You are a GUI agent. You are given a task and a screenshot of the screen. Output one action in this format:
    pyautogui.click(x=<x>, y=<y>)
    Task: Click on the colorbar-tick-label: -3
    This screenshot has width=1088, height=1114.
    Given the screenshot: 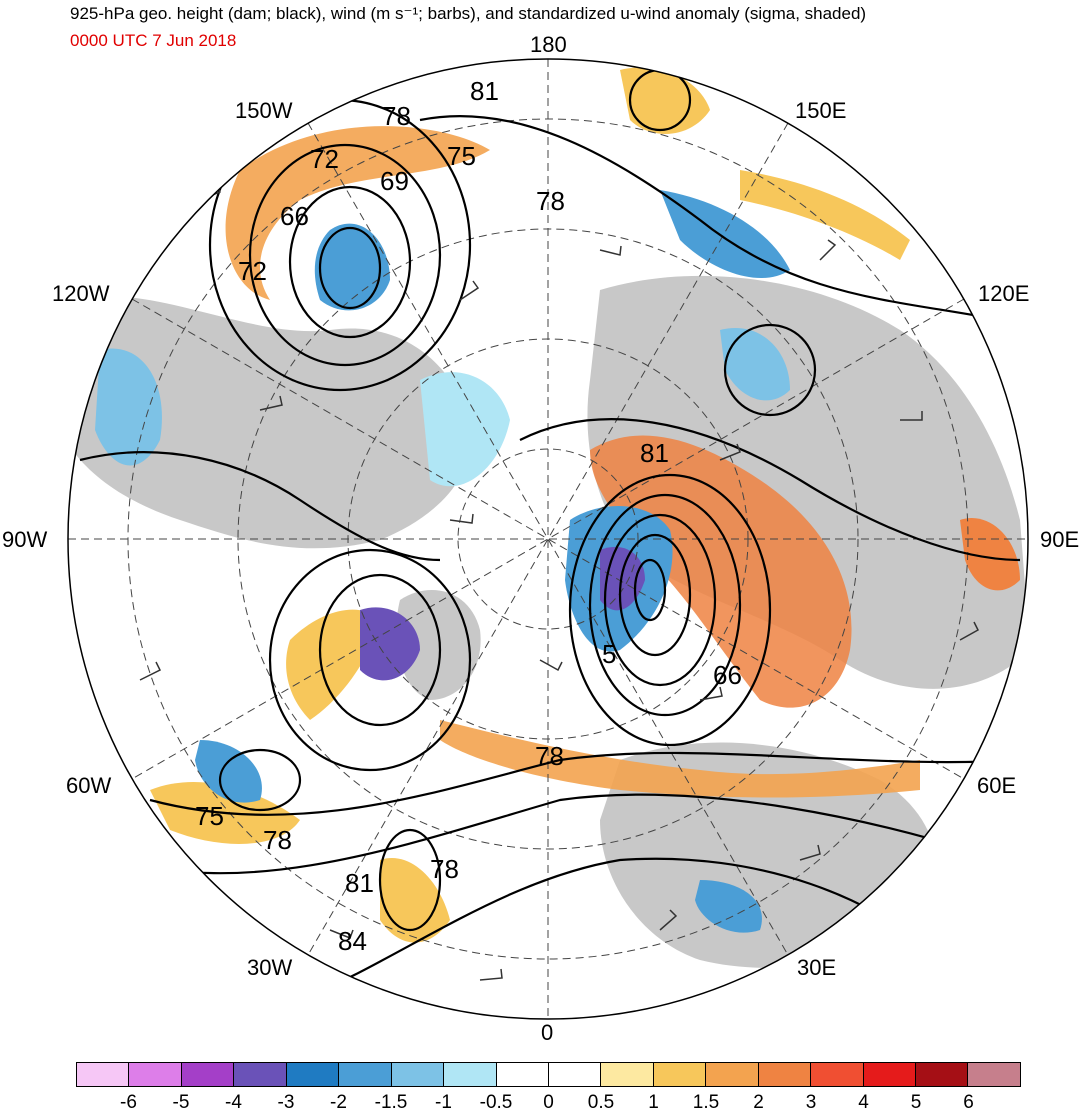 What is the action you would take?
    pyautogui.click(x=286, y=1102)
    